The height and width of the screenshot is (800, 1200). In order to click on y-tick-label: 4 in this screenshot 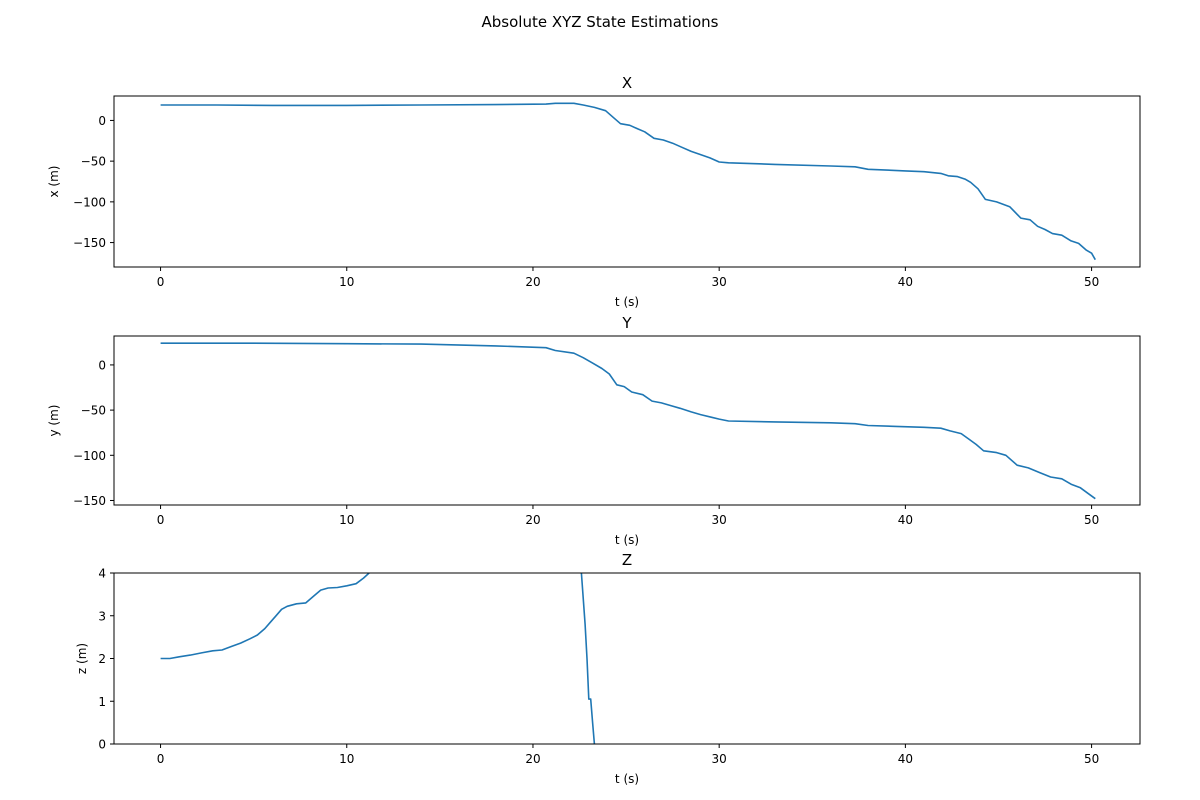, I will do `click(102, 574)`.